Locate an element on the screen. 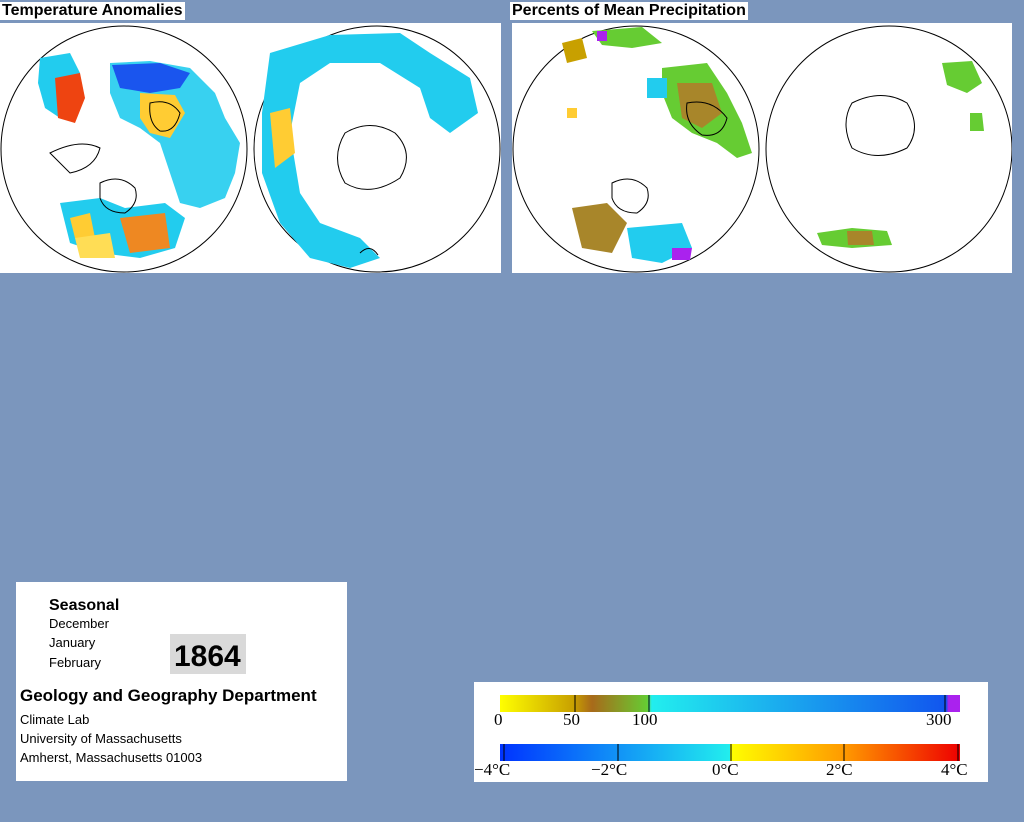 Image resolution: width=1024 pixels, height=822 pixels. color-legend: 0 50 100 300 −4°C −2°C 0°C 2°C 4°C is located at coordinates (731, 732).